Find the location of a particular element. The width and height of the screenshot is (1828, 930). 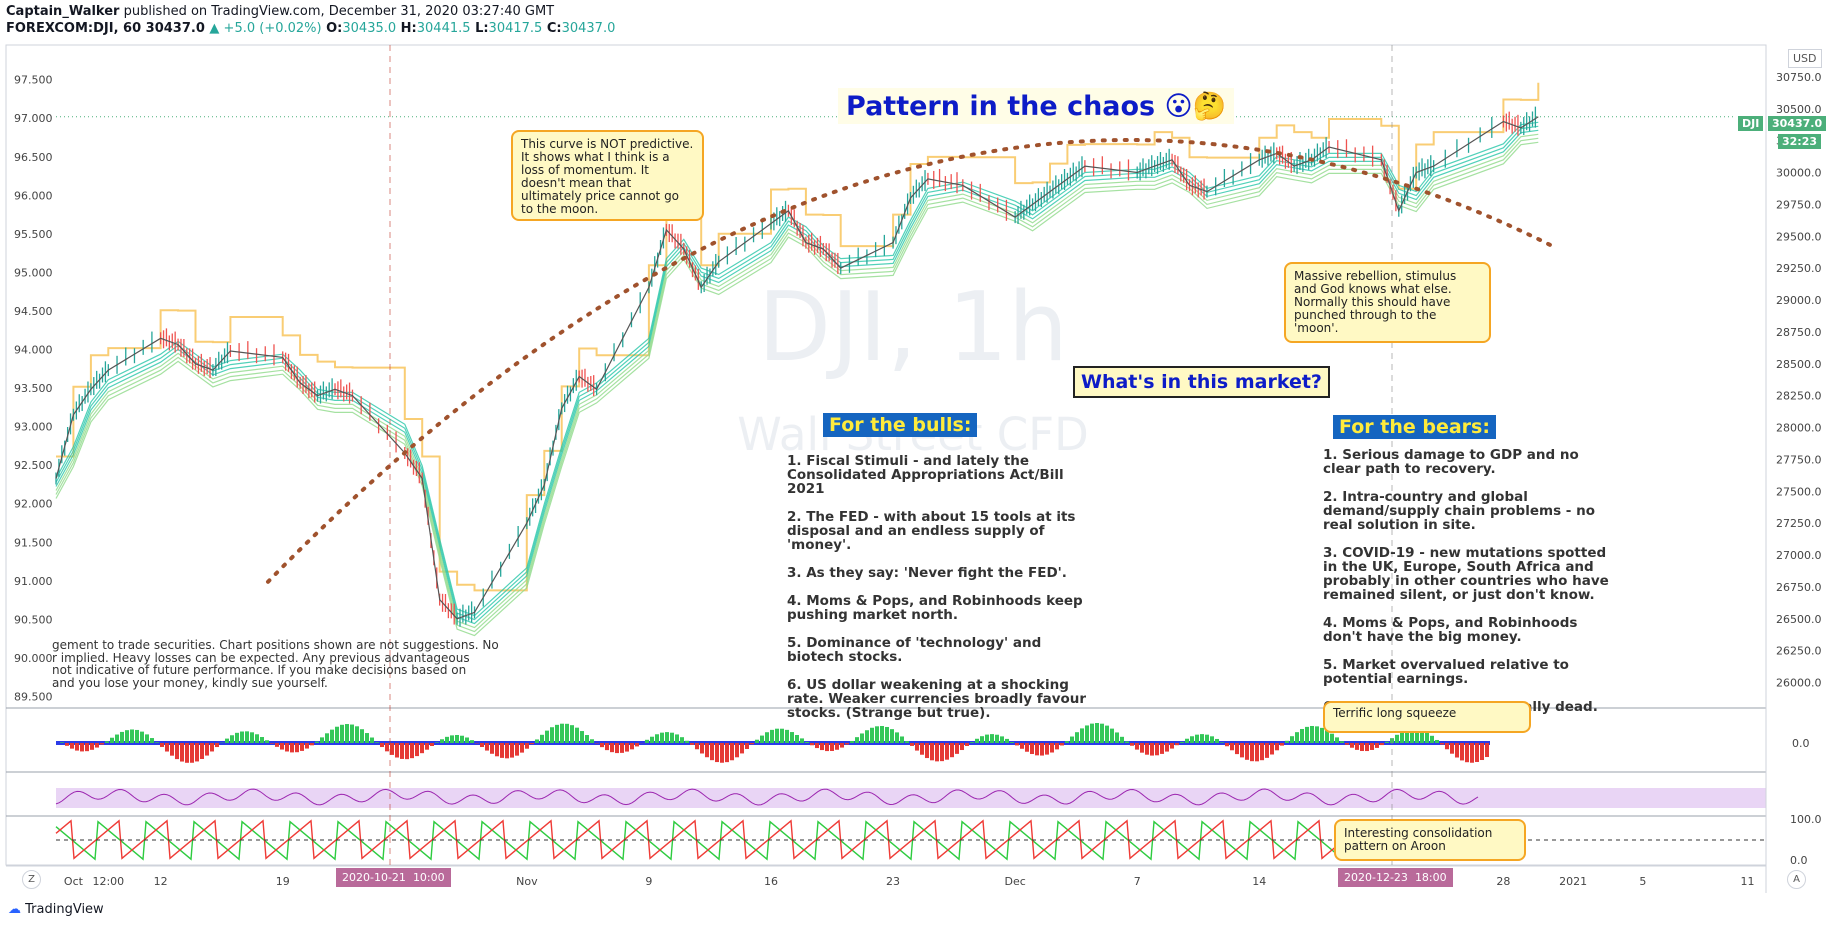

rsi-indicator is located at coordinates (910, 798).